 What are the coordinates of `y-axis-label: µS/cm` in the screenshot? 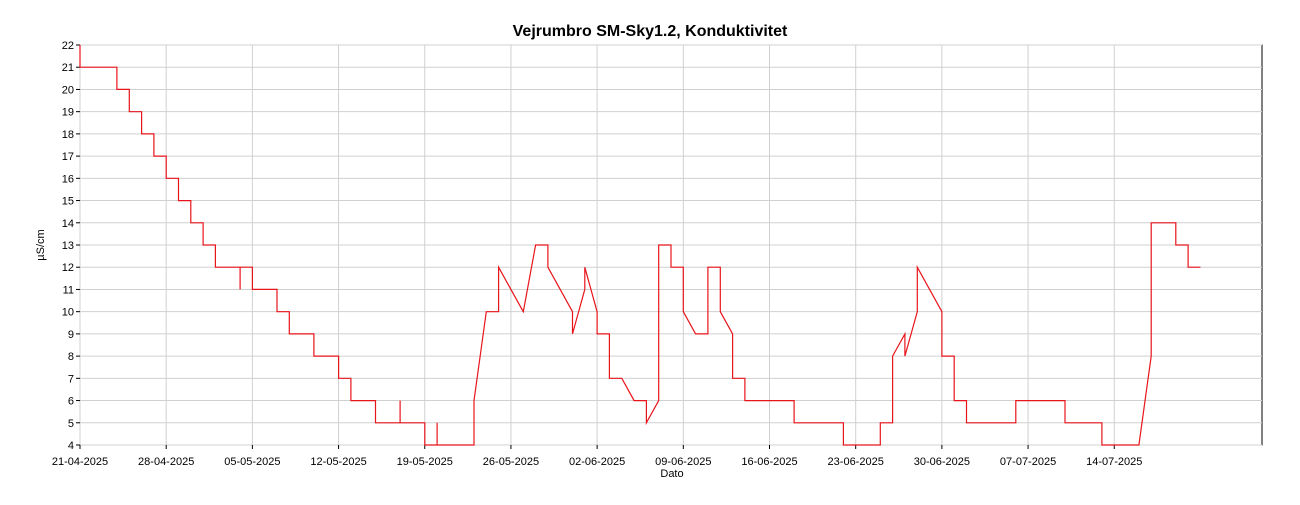 It's located at (41, 244).